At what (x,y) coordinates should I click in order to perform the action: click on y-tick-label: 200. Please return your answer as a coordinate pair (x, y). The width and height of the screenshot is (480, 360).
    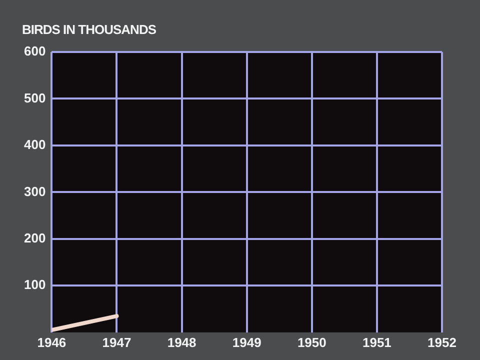
    Looking at the image, I should click on (35, 238).